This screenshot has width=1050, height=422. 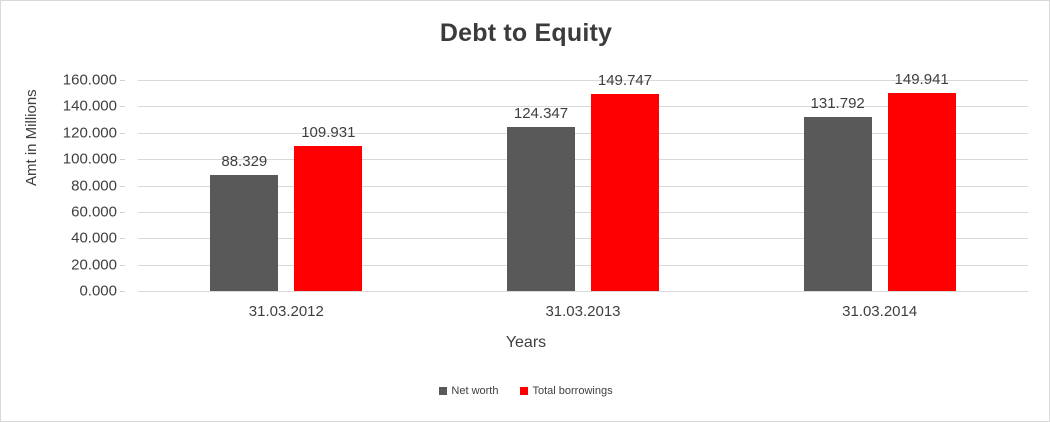 What do you see at coordinates (880, 311) in the screenshot?
I see `x-tick-label: 31.03.2014` at bounding box center [880, 311].